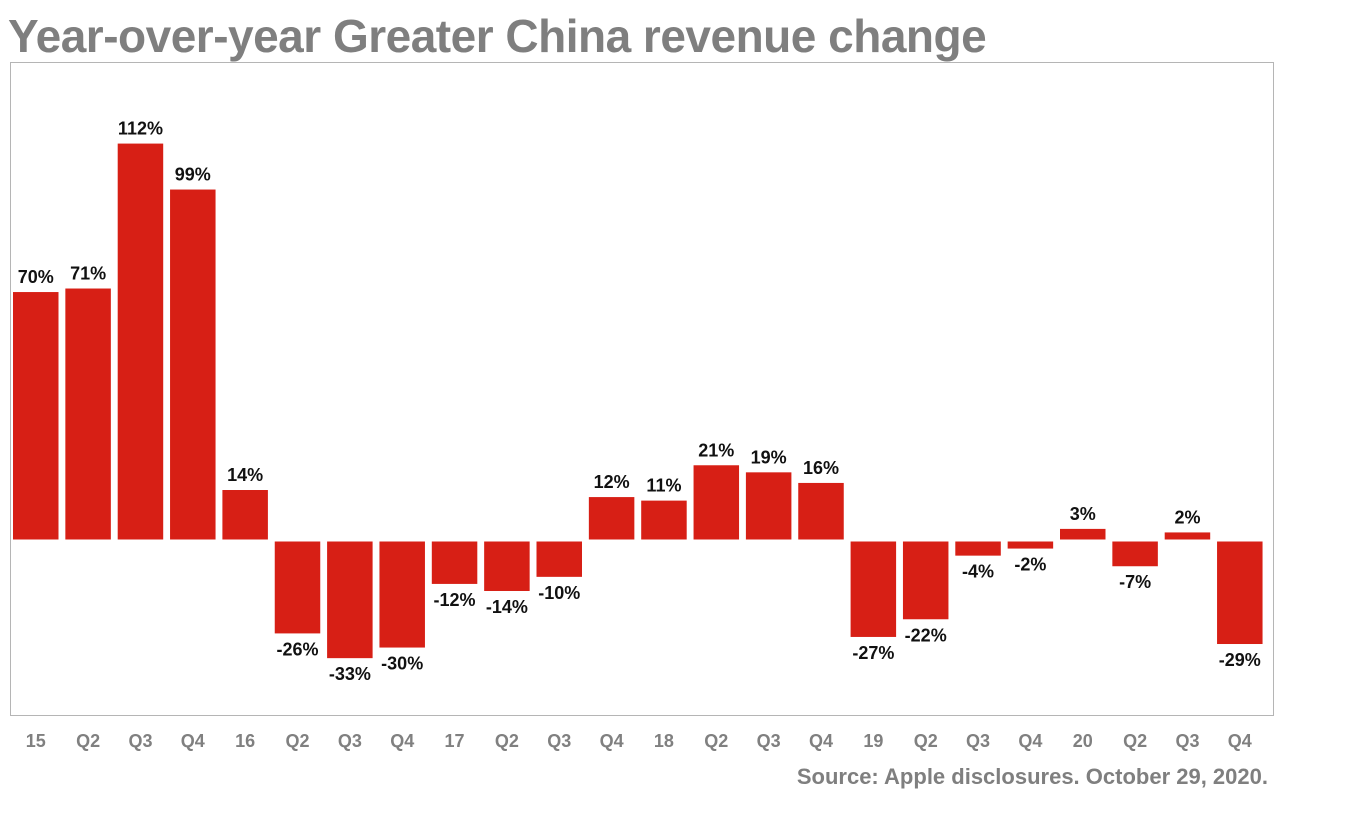 Image resolution: width=1360 pixels, height=835 pixels. What do you see at coordinates (36, 741) in the screenshot?
I see `x-tick-label: 15` at bounding box center [36, 741].